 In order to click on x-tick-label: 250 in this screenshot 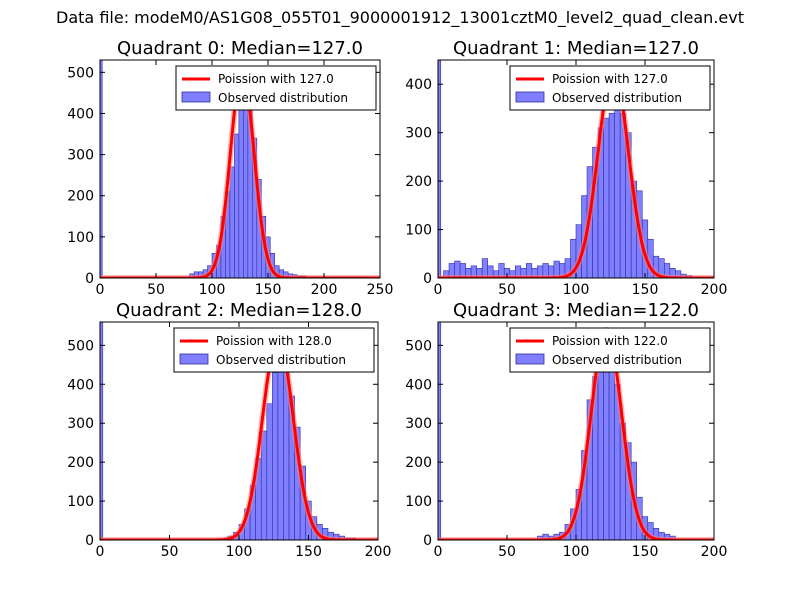, I will do `click(380, 290)`.